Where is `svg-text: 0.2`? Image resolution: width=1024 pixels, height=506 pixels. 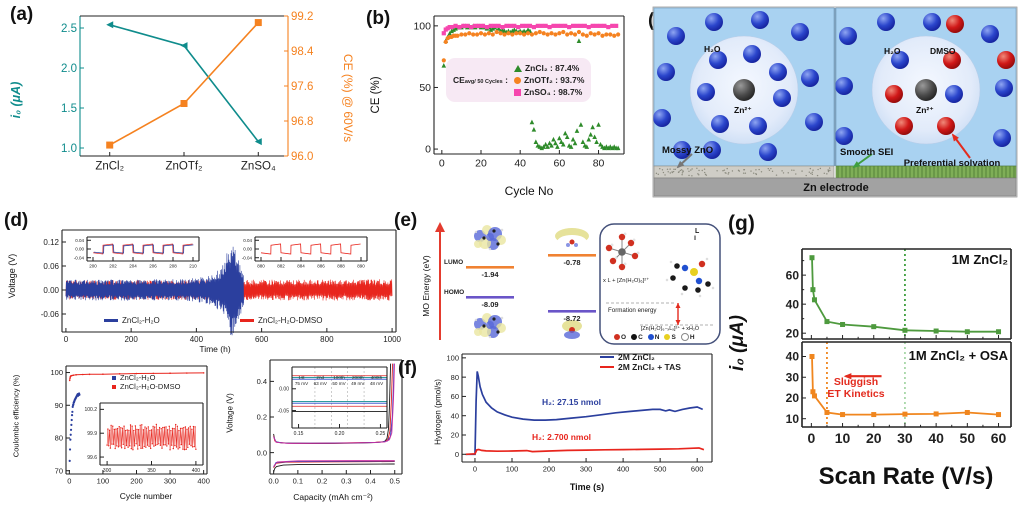 svg-text: 0.2 is located at coordinates (322, 481).